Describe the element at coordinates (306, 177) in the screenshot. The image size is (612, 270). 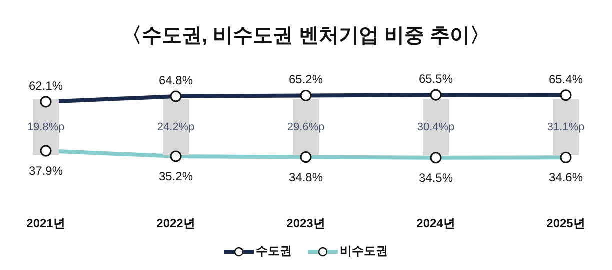
I see `data-label: 34.8%` at that location.